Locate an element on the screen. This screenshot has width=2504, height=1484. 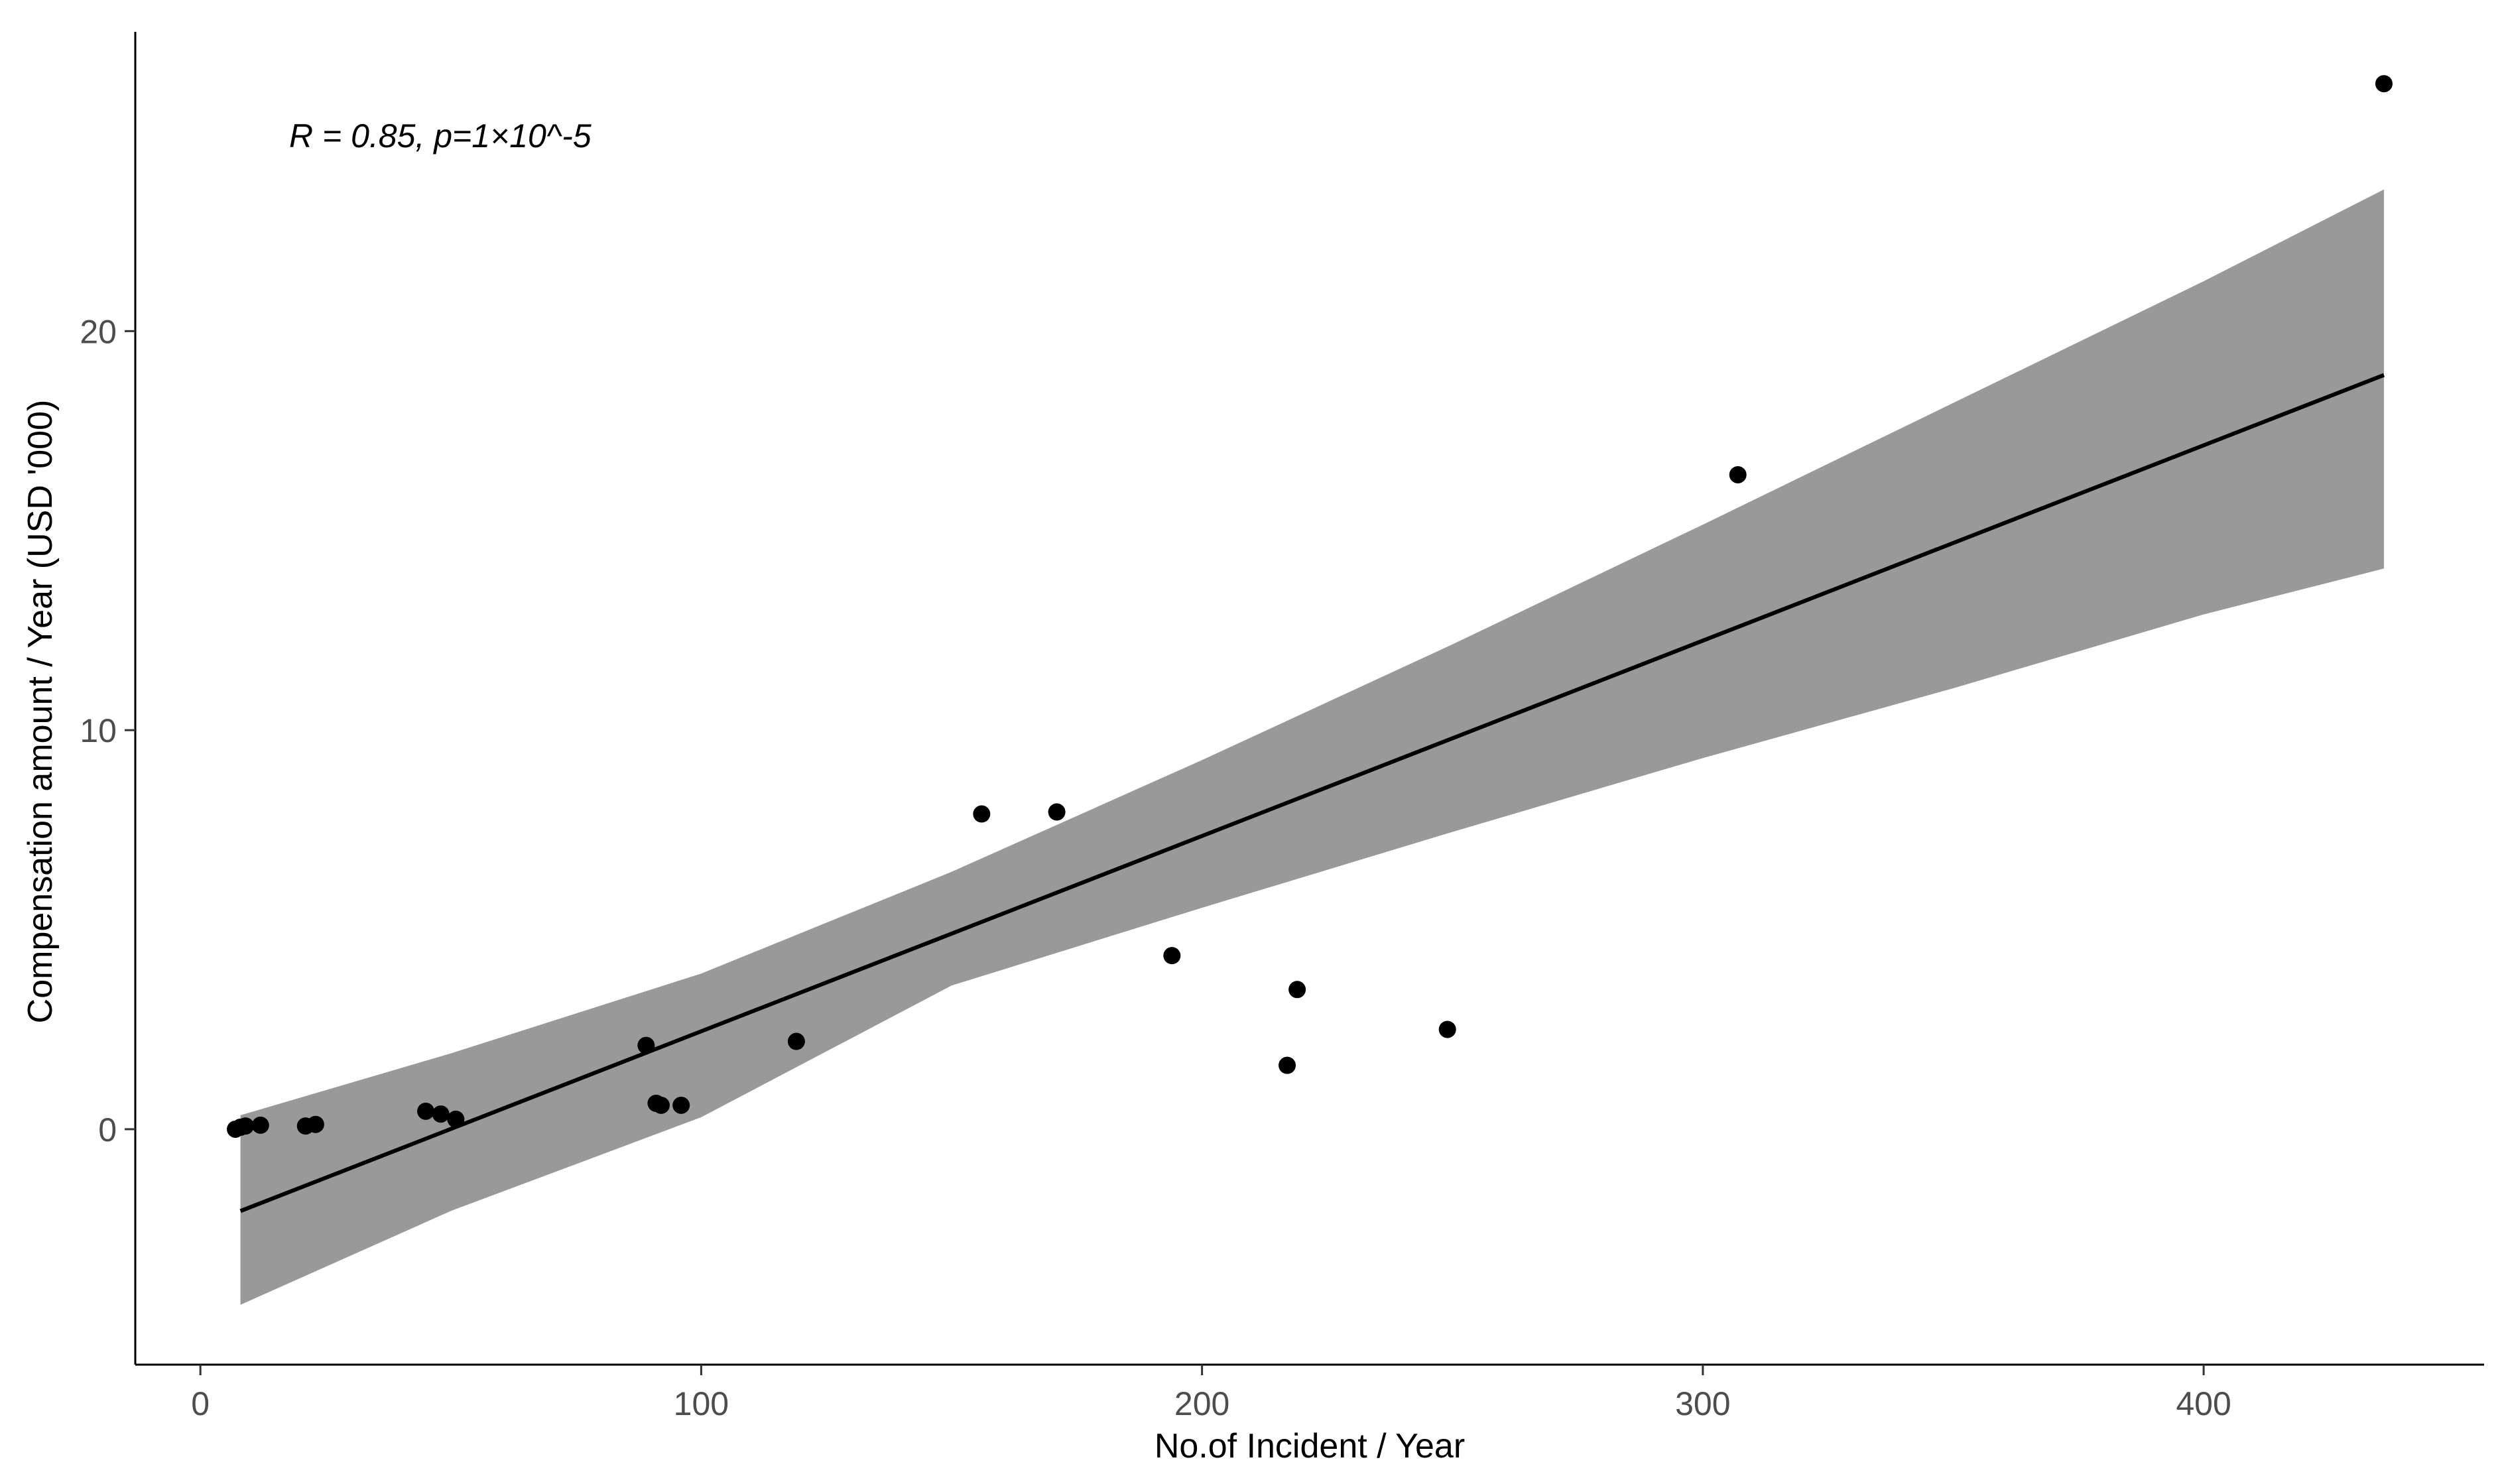
x-tick-label-100: 100 is located at coordinates (702, 1403).